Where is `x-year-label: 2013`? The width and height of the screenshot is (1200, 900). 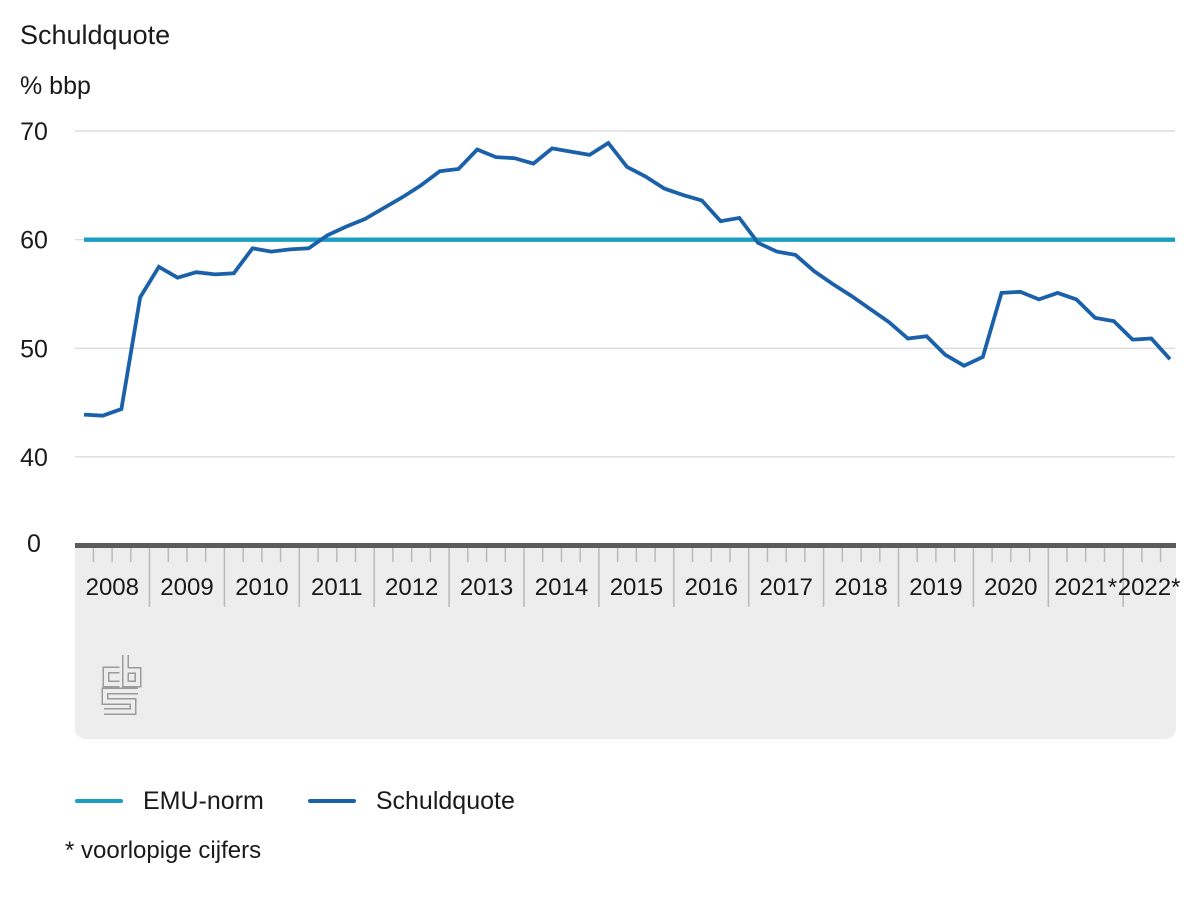 x-year-label: 2013 is located at coordinates (486, 587).